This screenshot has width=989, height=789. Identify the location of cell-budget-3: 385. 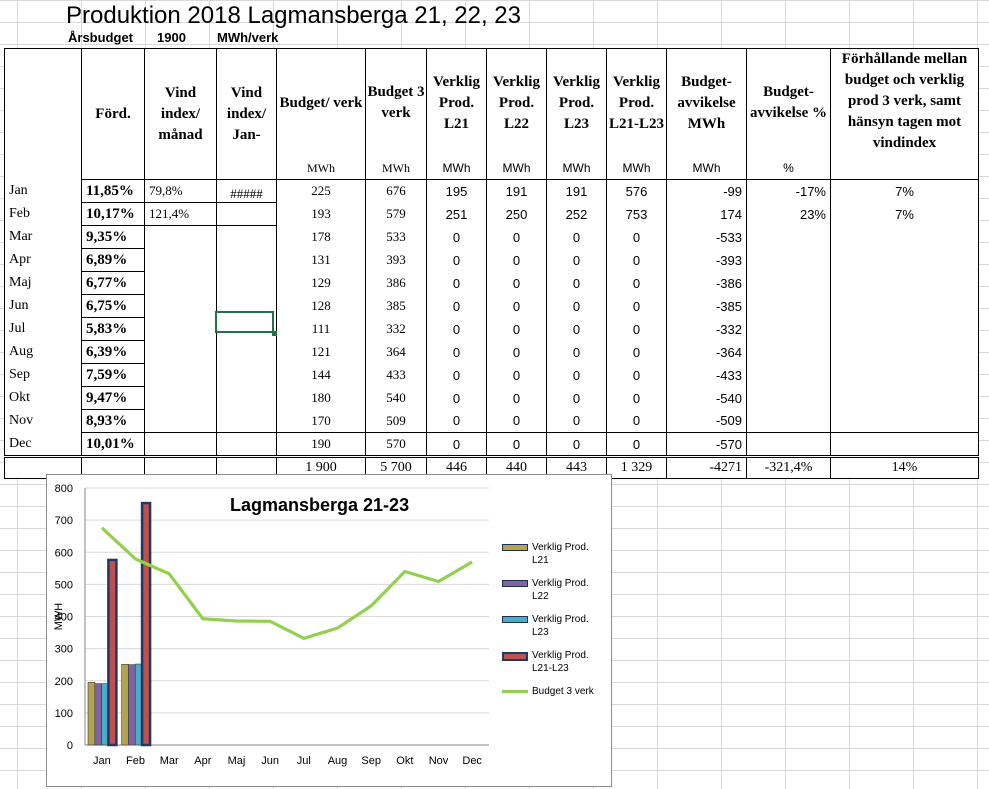
(396, 306).